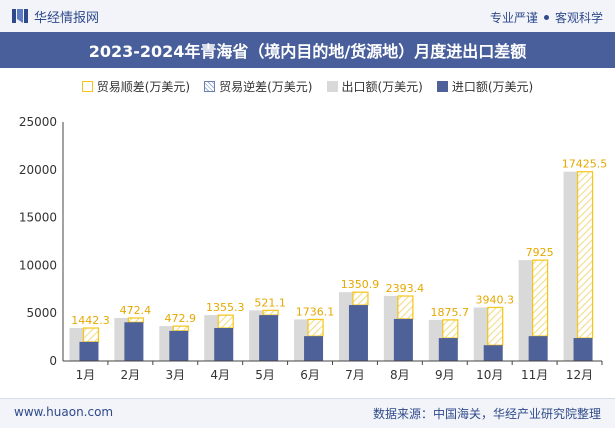  Describe the element at coordinates (315, 311) in the screenshot. I see `data-label: 1736.1` at that location.